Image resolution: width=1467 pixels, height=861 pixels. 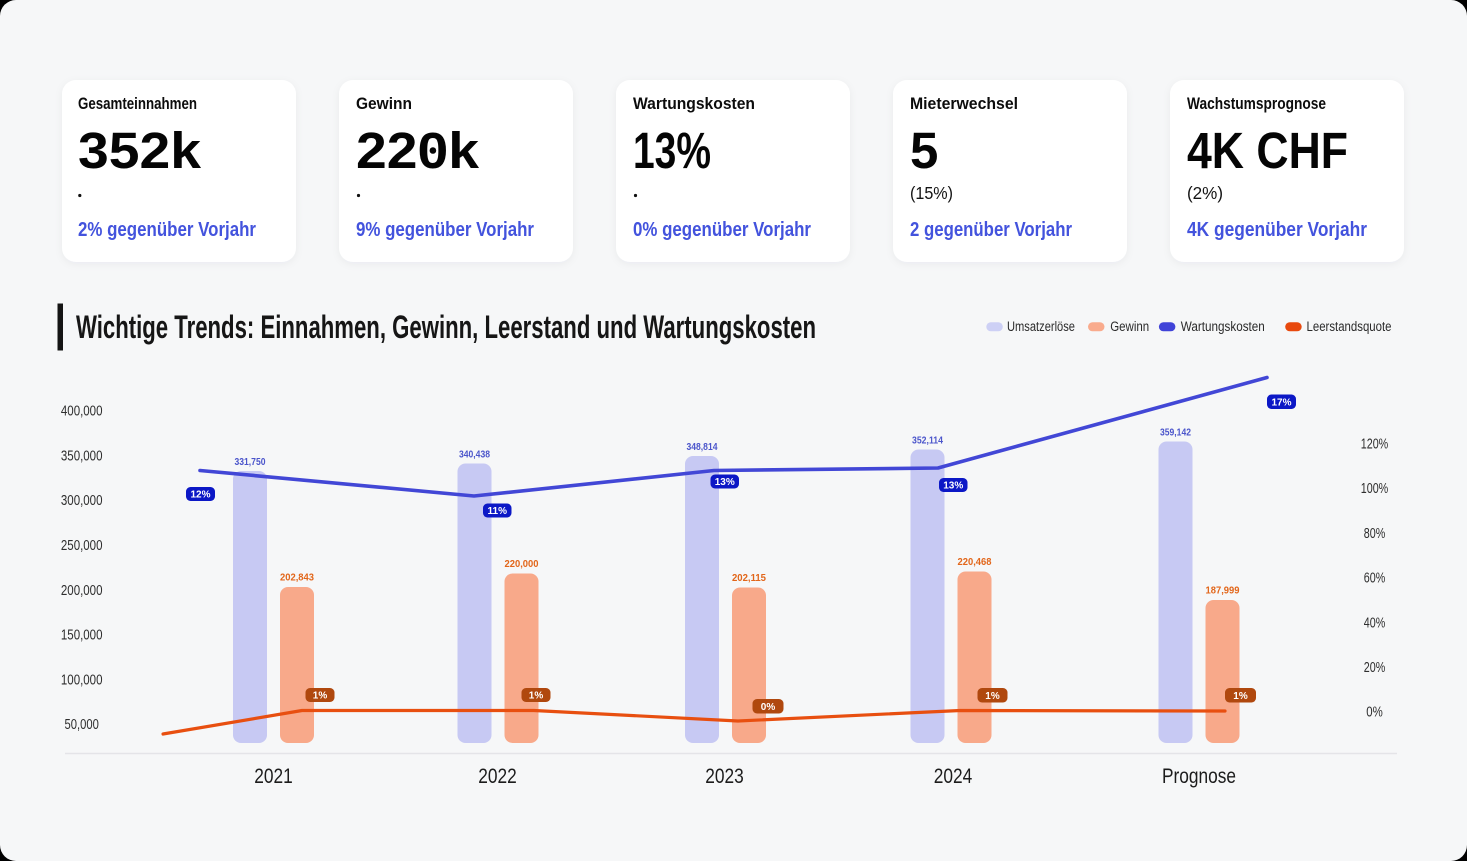 I want to click on svg-text: 350,000, so click(x=82, y=456).